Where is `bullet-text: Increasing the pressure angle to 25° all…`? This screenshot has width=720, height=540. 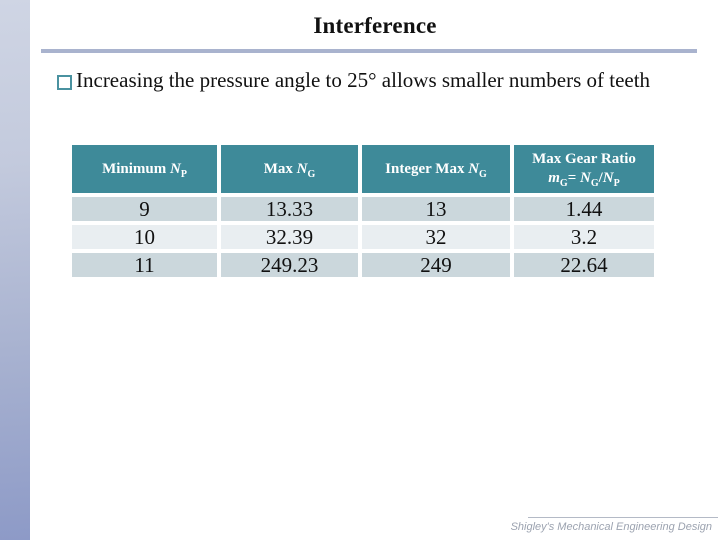 bullet-text: Increasing the pressure angle to 25° all… is located at coordinates (363, 80).